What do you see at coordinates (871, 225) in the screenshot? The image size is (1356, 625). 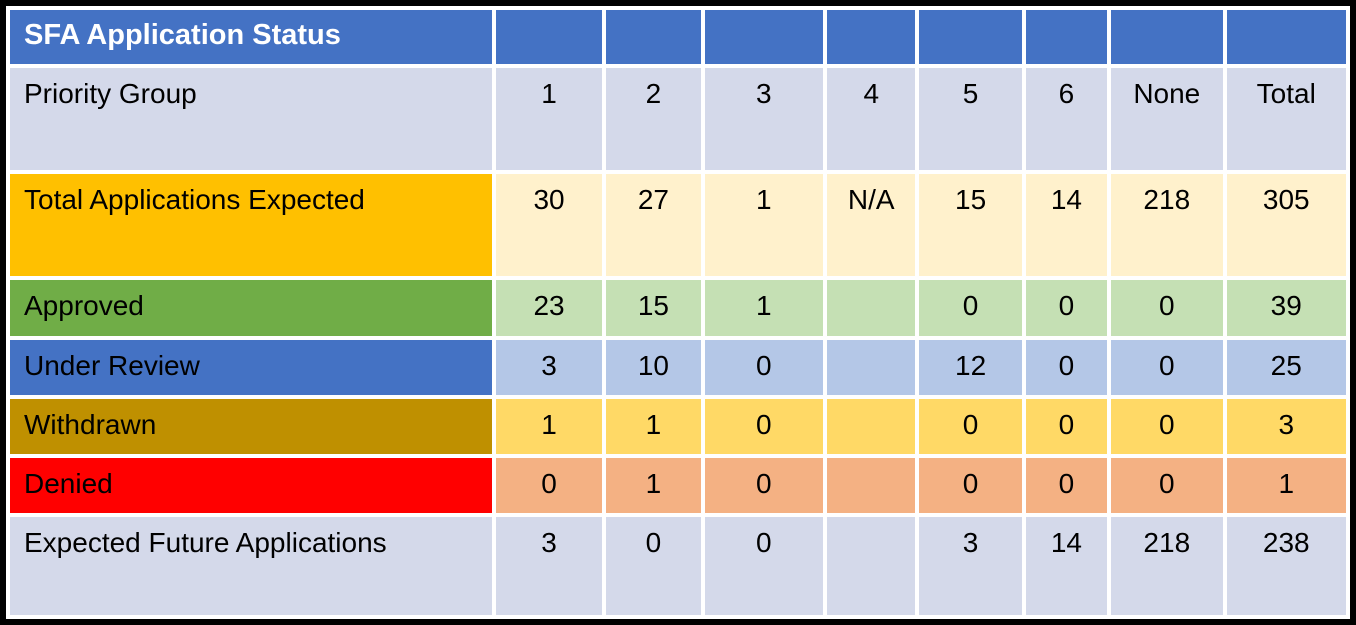 I see `data-cell: N/A` at bounding box center [871, 225].